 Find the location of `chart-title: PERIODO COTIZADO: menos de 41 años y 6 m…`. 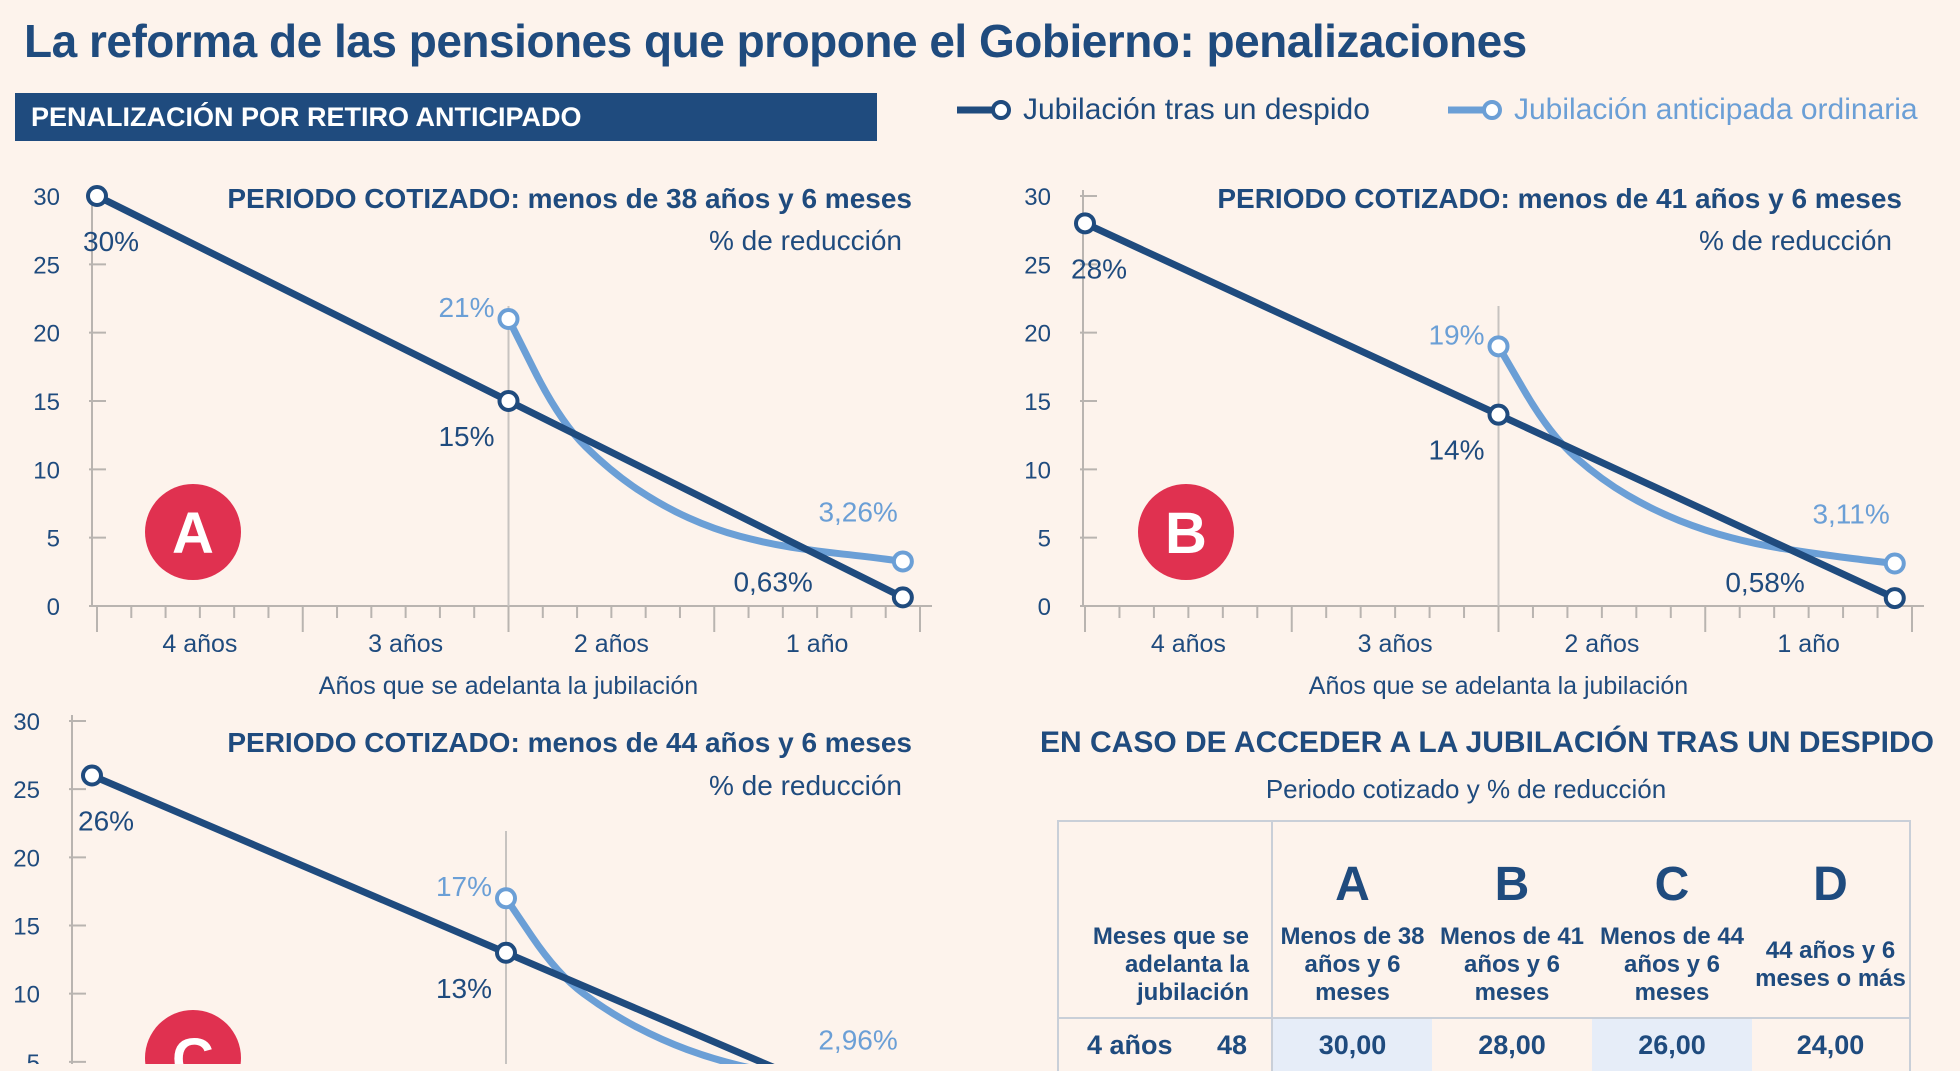

chart-title: PERIODO COTIZADO: menos de 41 años y 6 m… is located at coordinates (1559, 198).